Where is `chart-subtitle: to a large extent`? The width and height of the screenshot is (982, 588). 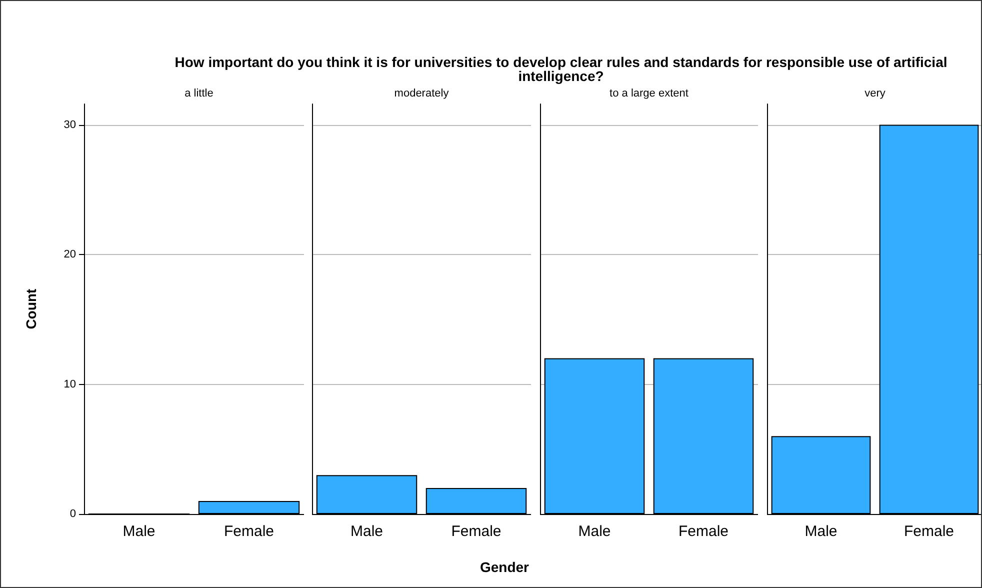 chart-subtitle: to a large extent is located at coordinates (649, 94).